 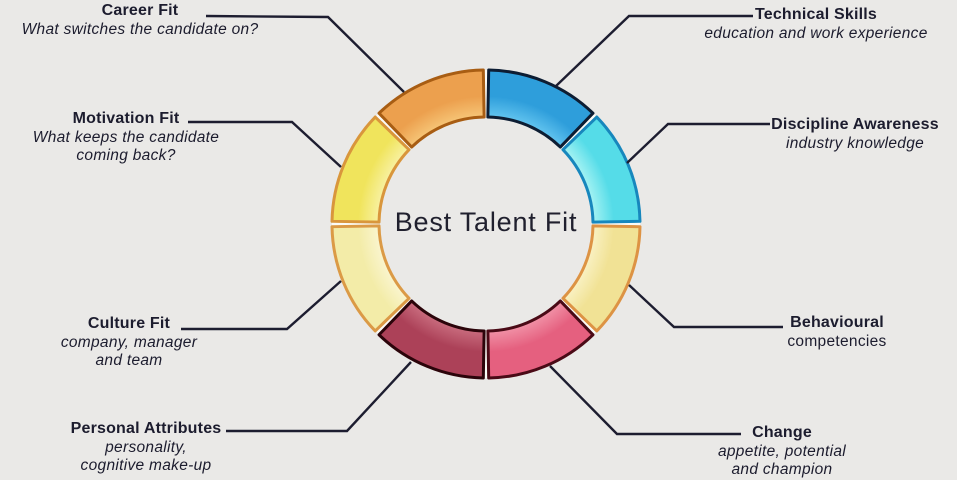 I want to click on donut-segment-behavioural-competencies, so click(x=601, y=278).